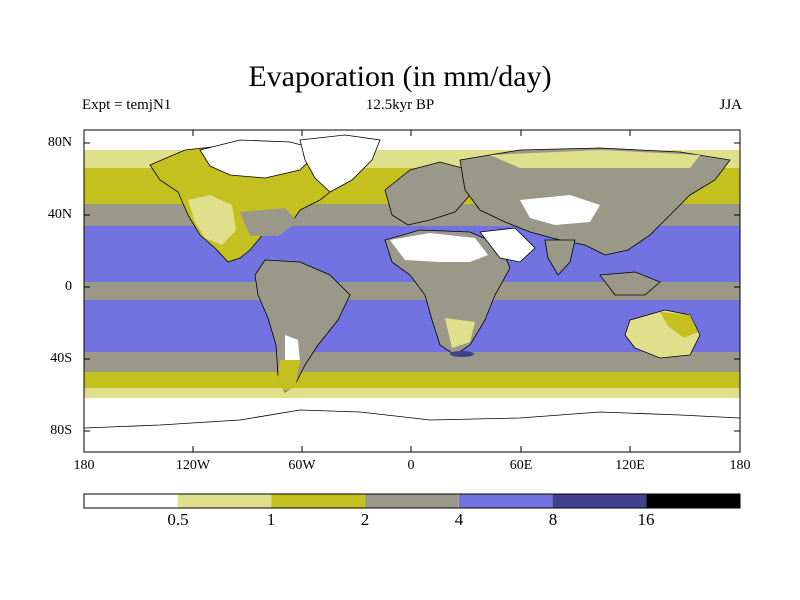 The image size is (800, 600). What do you see at coordinates (679, 325) in the screenshot?
I see `australia-coast-moist` at bounding box center [679, 325].